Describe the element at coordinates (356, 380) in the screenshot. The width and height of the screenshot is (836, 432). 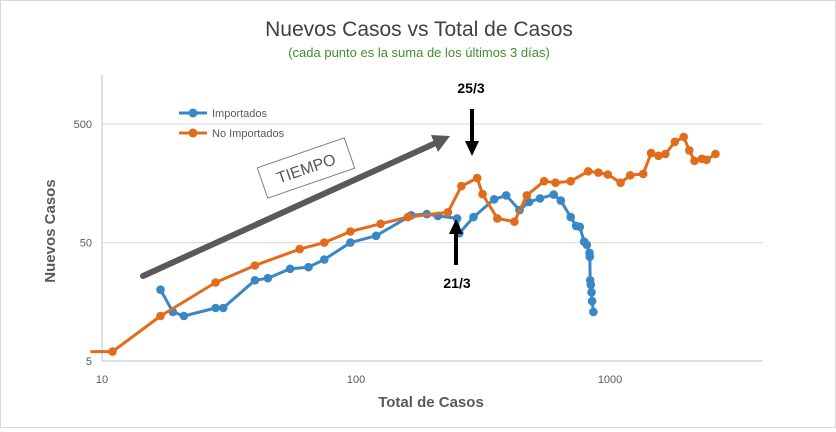
I see `x-tick-label: 100` at that location.